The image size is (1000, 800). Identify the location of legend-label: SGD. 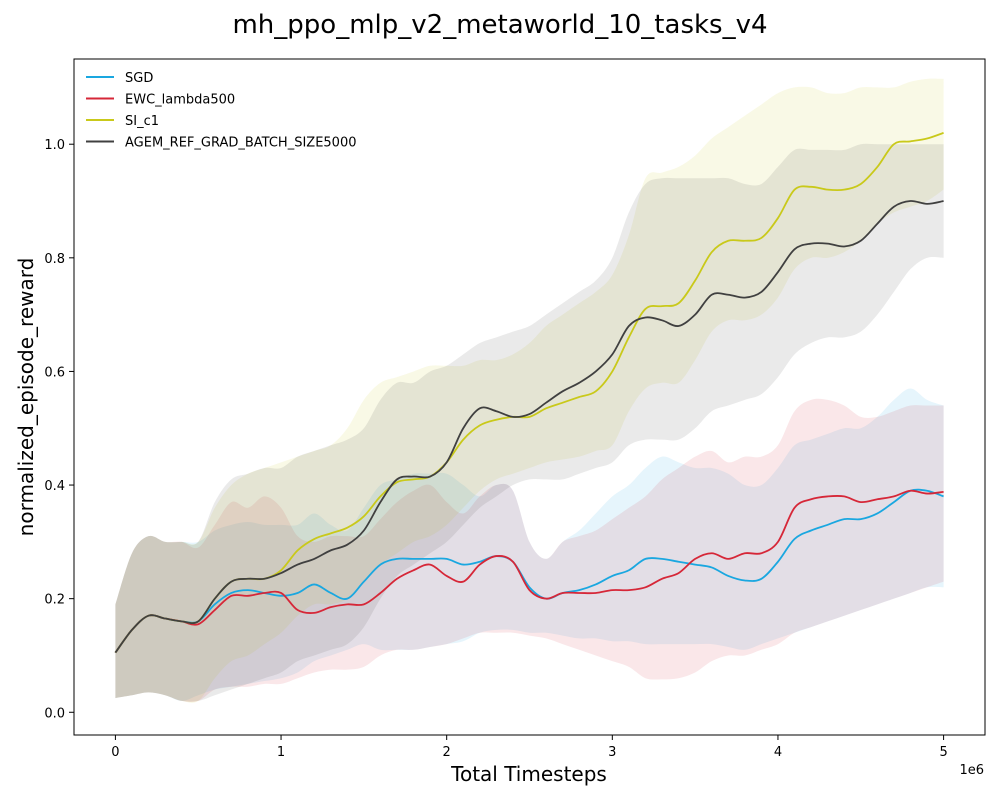
(139, 78).